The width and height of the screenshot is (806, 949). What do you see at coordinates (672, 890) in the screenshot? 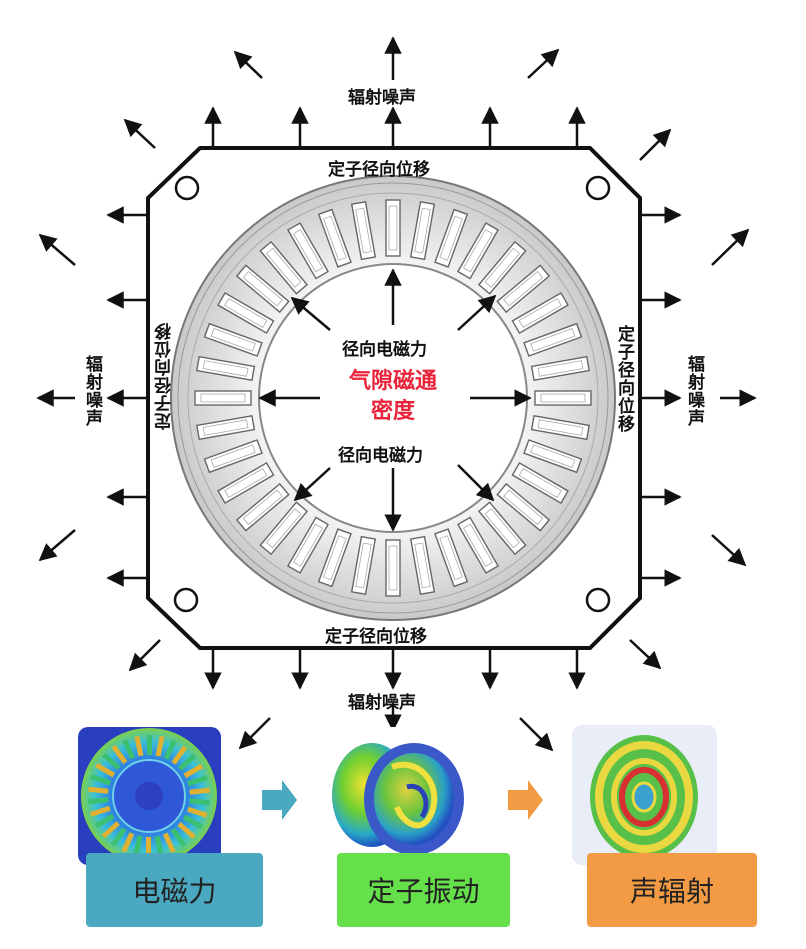
I see `step-sound-radiation-box: 声辐射` at bounding box center [672, 890].